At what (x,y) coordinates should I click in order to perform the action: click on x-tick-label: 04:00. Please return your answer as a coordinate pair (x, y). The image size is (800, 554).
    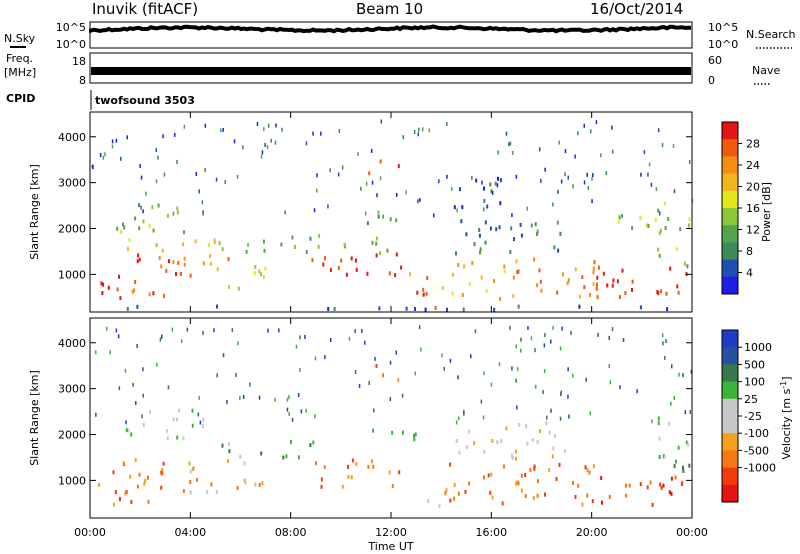
    Looking at the image, I should click on (190, 532).